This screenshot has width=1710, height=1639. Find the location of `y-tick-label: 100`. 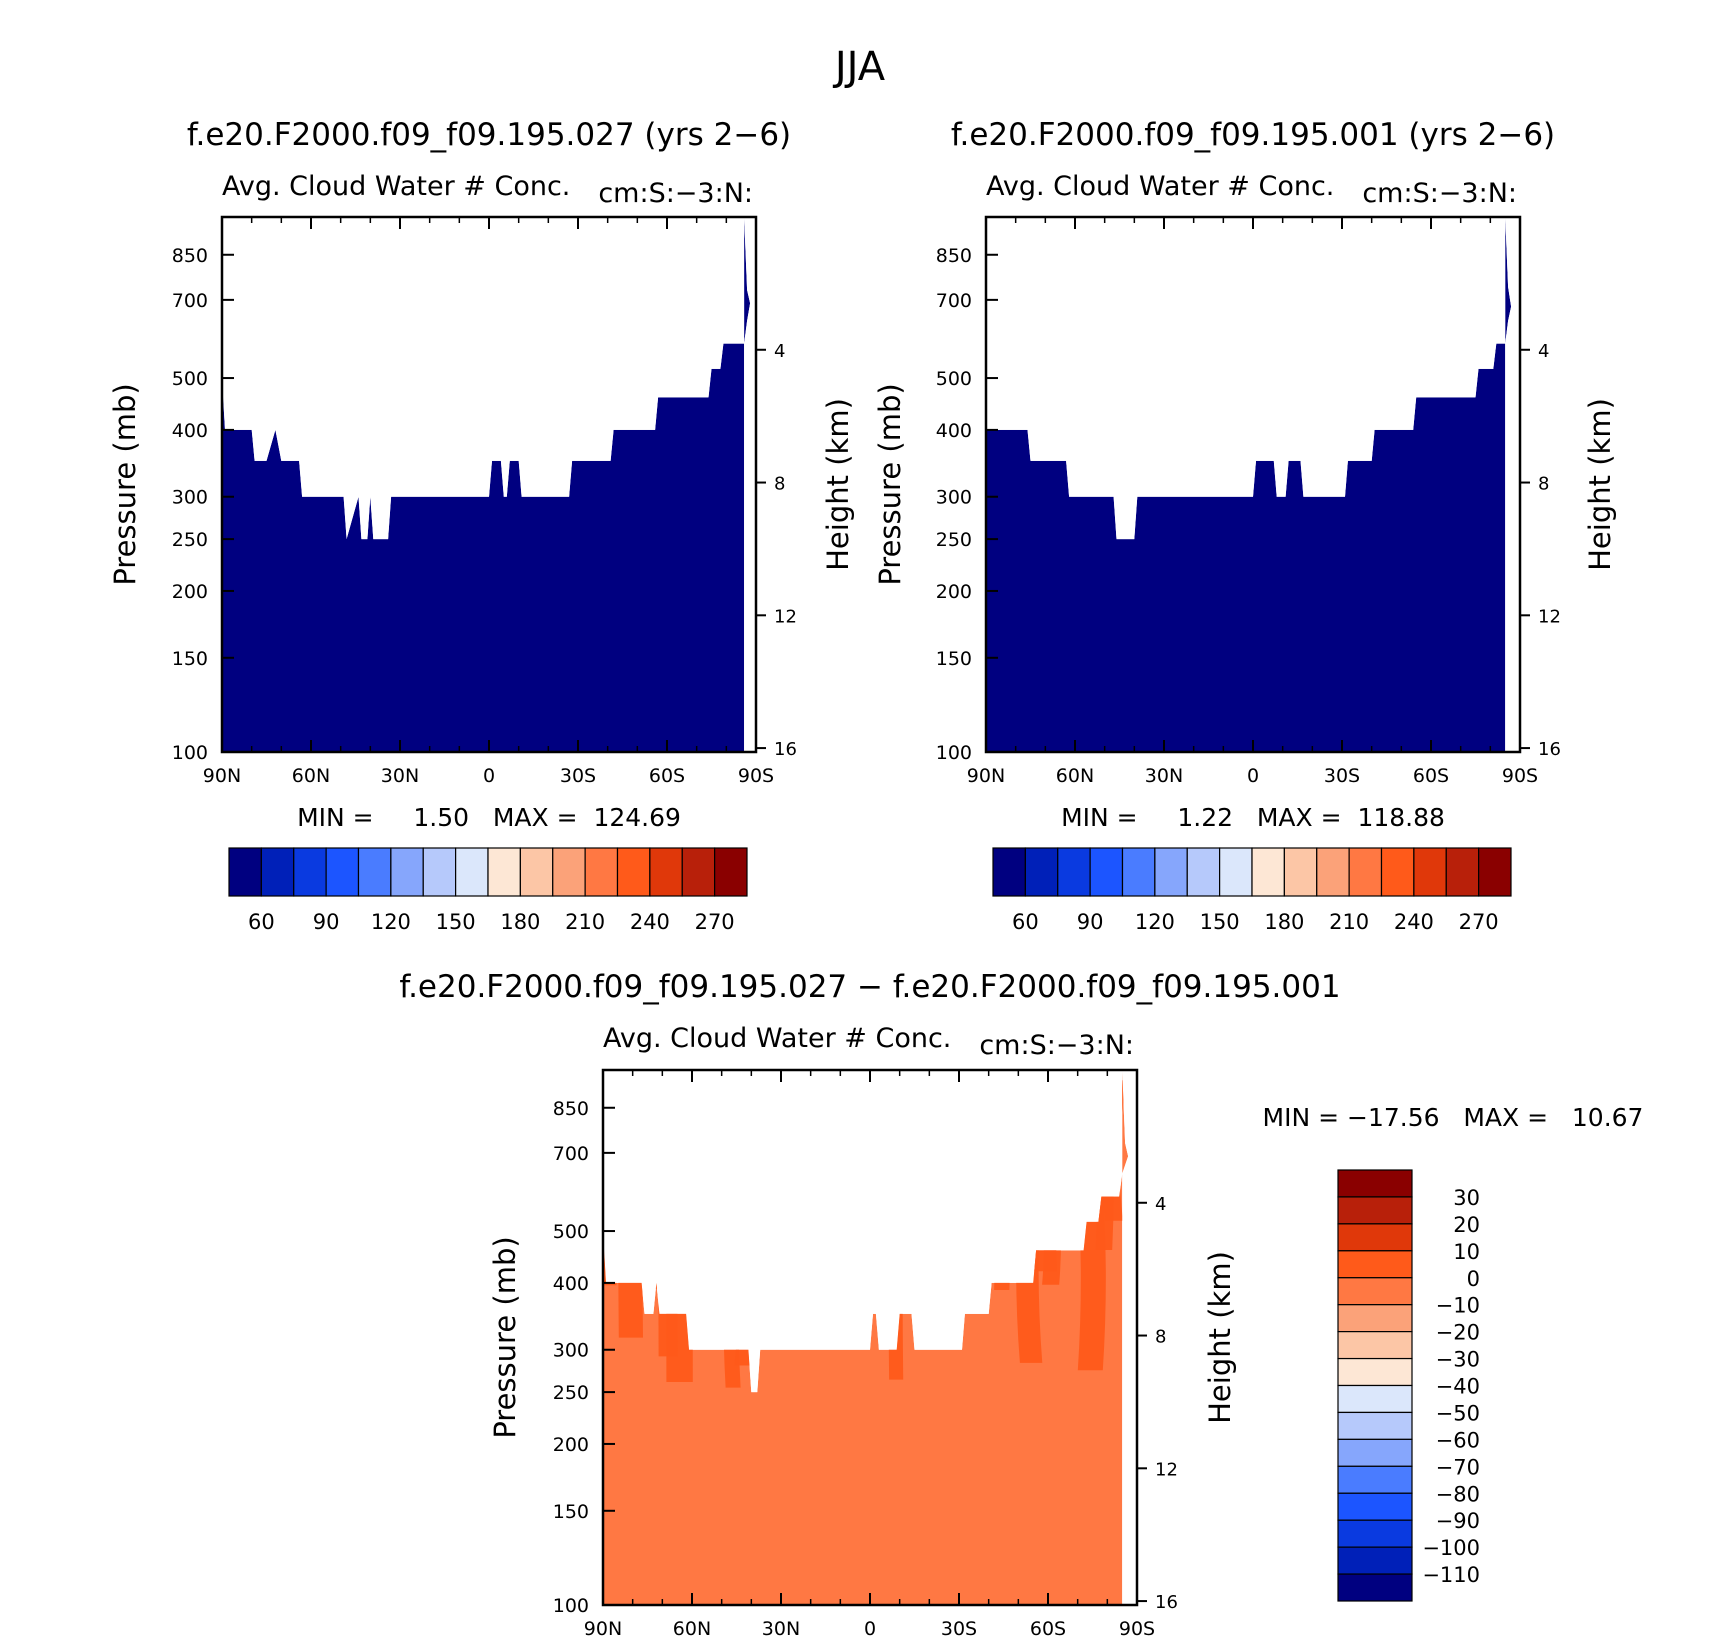

y-tick-label: 100 is located at coordinates (190, 753).